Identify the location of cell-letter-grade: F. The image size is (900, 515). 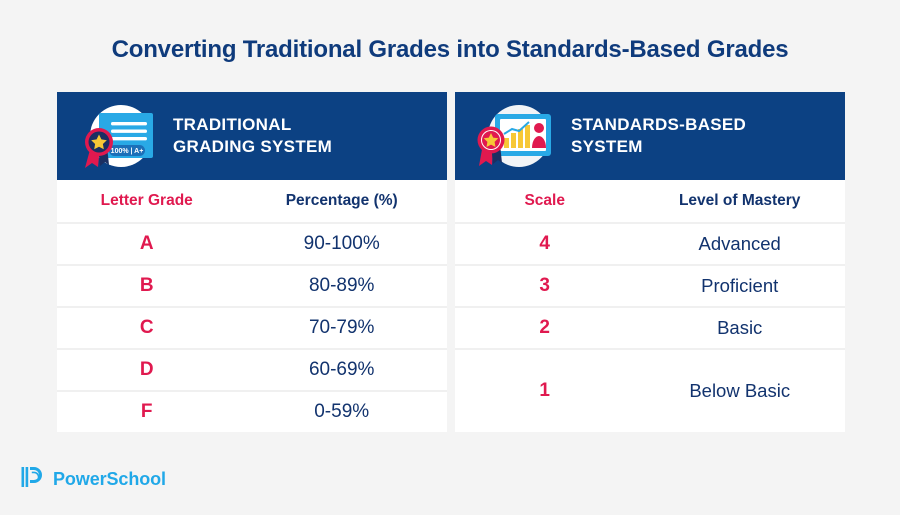
(146, 411).